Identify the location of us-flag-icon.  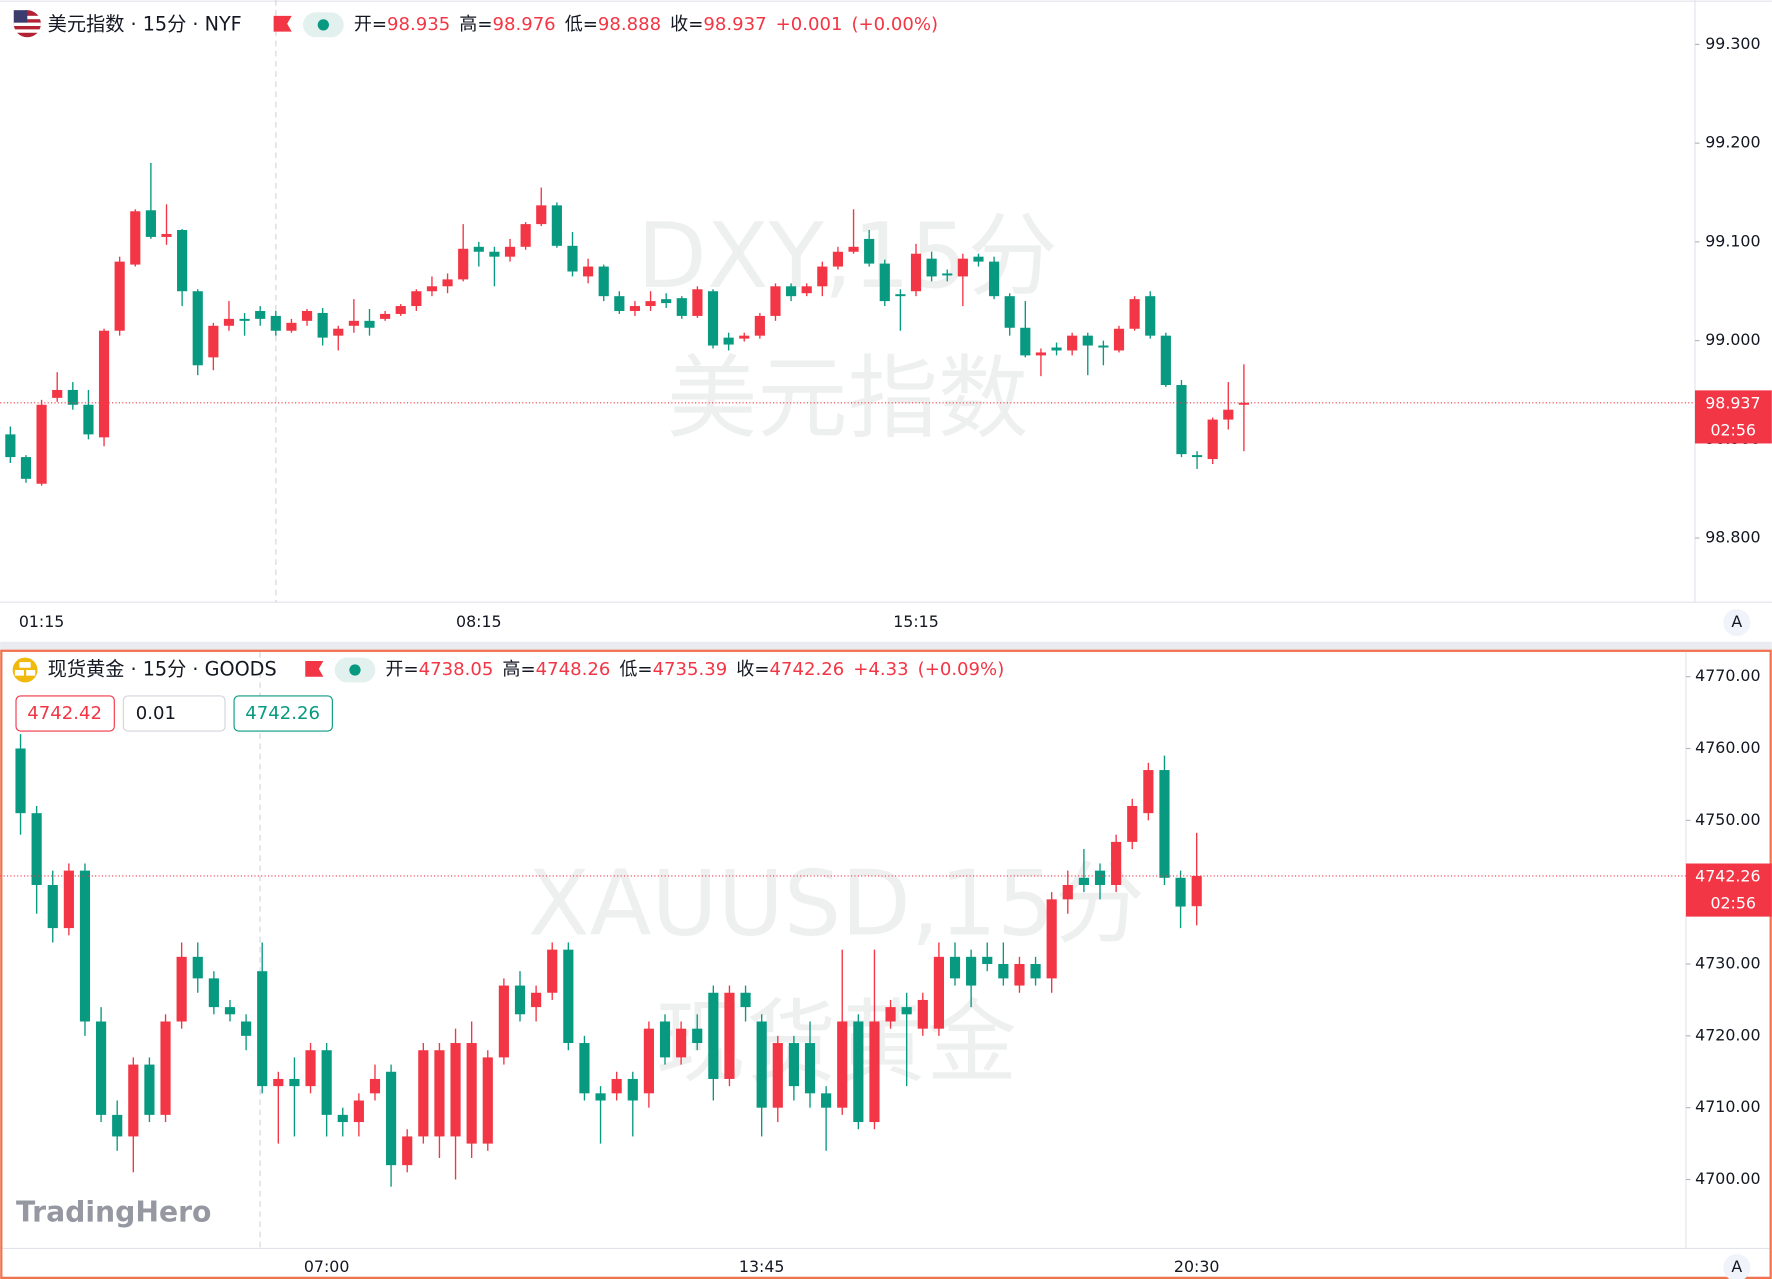
(27, 24).